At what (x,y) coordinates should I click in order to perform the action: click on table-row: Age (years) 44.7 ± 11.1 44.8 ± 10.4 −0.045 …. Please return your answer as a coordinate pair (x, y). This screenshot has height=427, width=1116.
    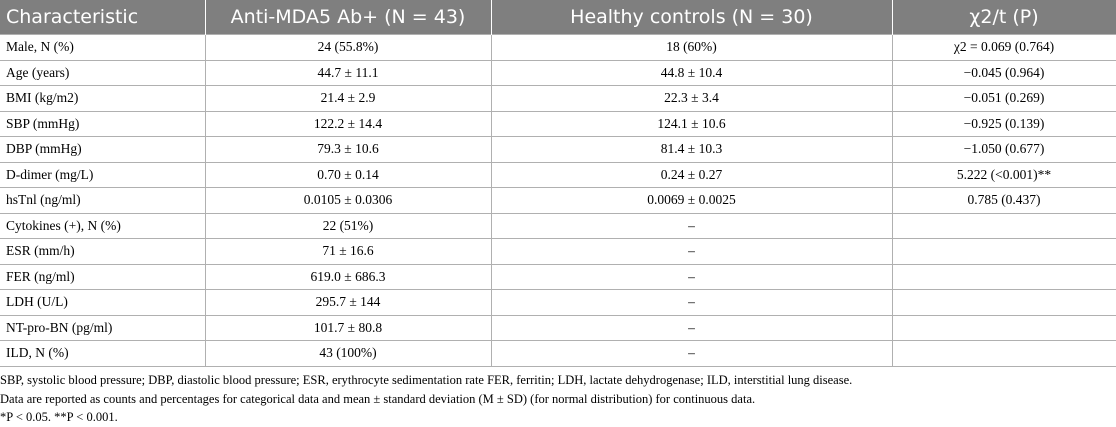
    Looking at the image, I should click on (558, 72).